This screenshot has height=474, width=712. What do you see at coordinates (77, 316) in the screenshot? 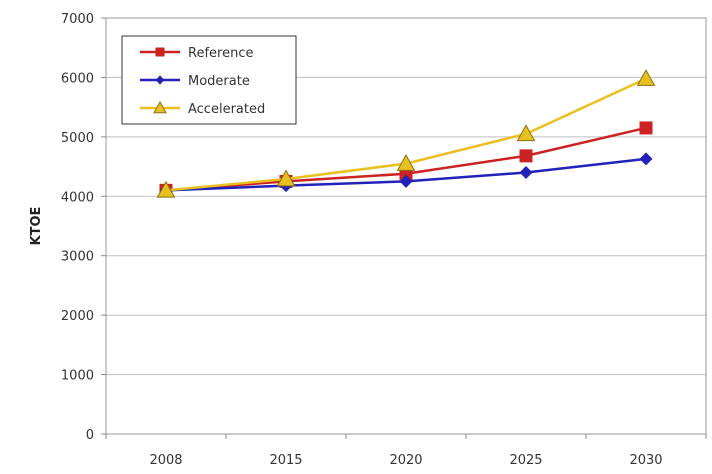
I see `y-tick-label: 2000` at bounding box center [77, 316].